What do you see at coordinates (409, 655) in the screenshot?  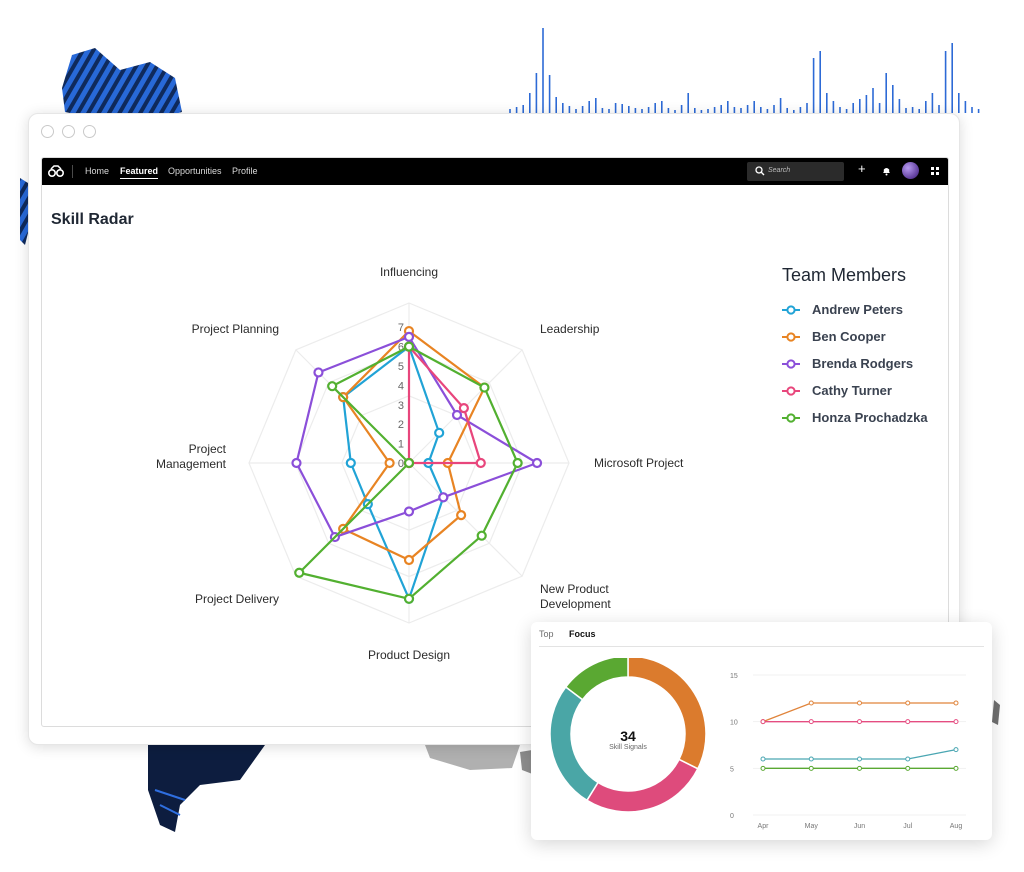 I see `radar-axis-label-product-design: Product Design` at bounding box center [409, 655].